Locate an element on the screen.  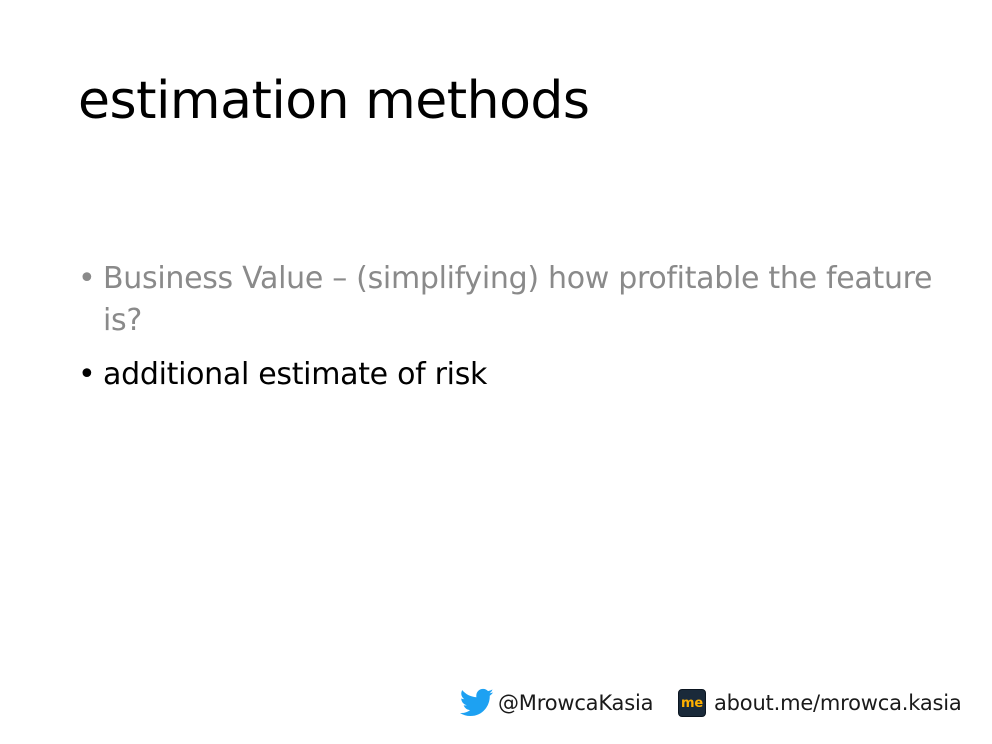
aboutme-url: about.me/mrowca.kasia is located at coordinates (838, 703).